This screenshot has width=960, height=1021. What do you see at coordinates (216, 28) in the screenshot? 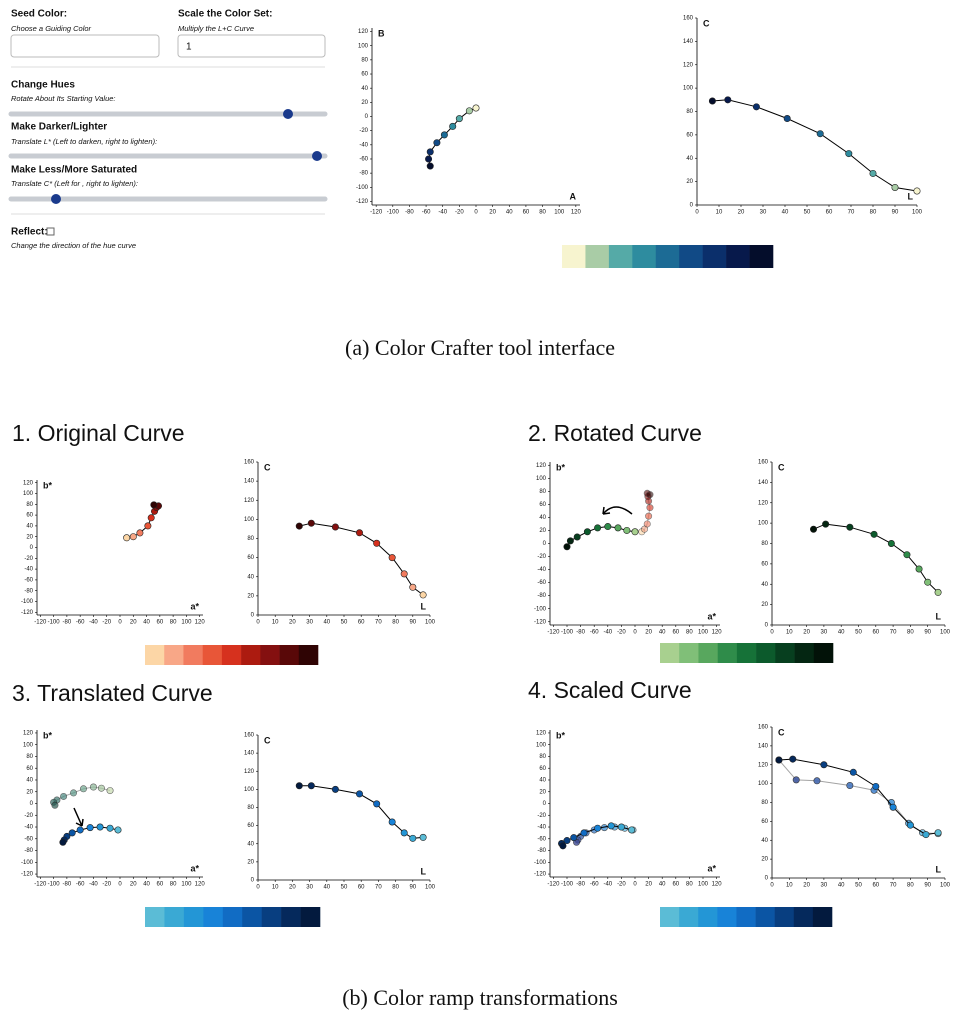
I see `scale-hint: Multiply the L+C Curve` at bounding box center [216, 28].